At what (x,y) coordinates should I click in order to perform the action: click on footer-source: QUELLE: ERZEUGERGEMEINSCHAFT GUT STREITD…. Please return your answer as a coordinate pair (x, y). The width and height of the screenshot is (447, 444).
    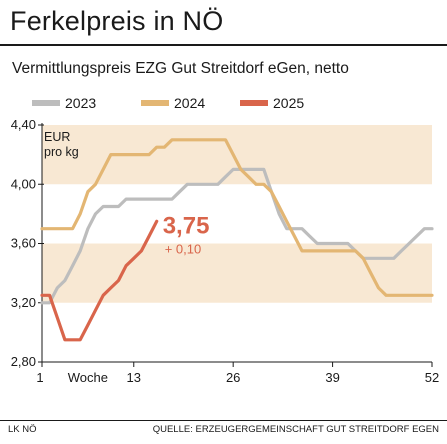
    Looking at the image, I should click on (295, 429).